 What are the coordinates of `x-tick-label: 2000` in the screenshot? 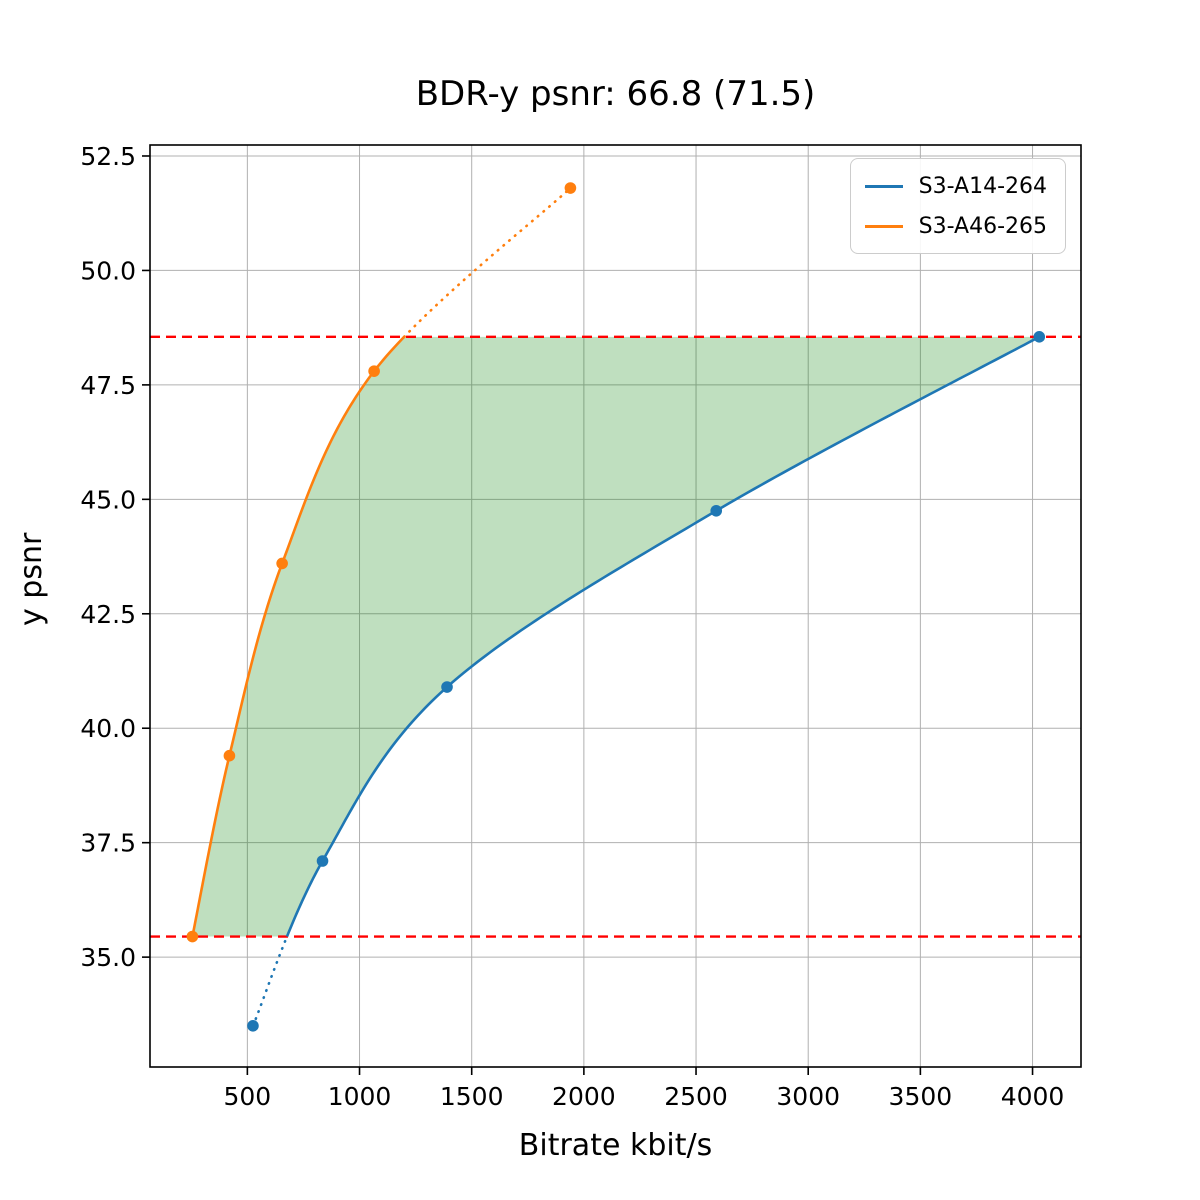 It's located at (584, 1096).